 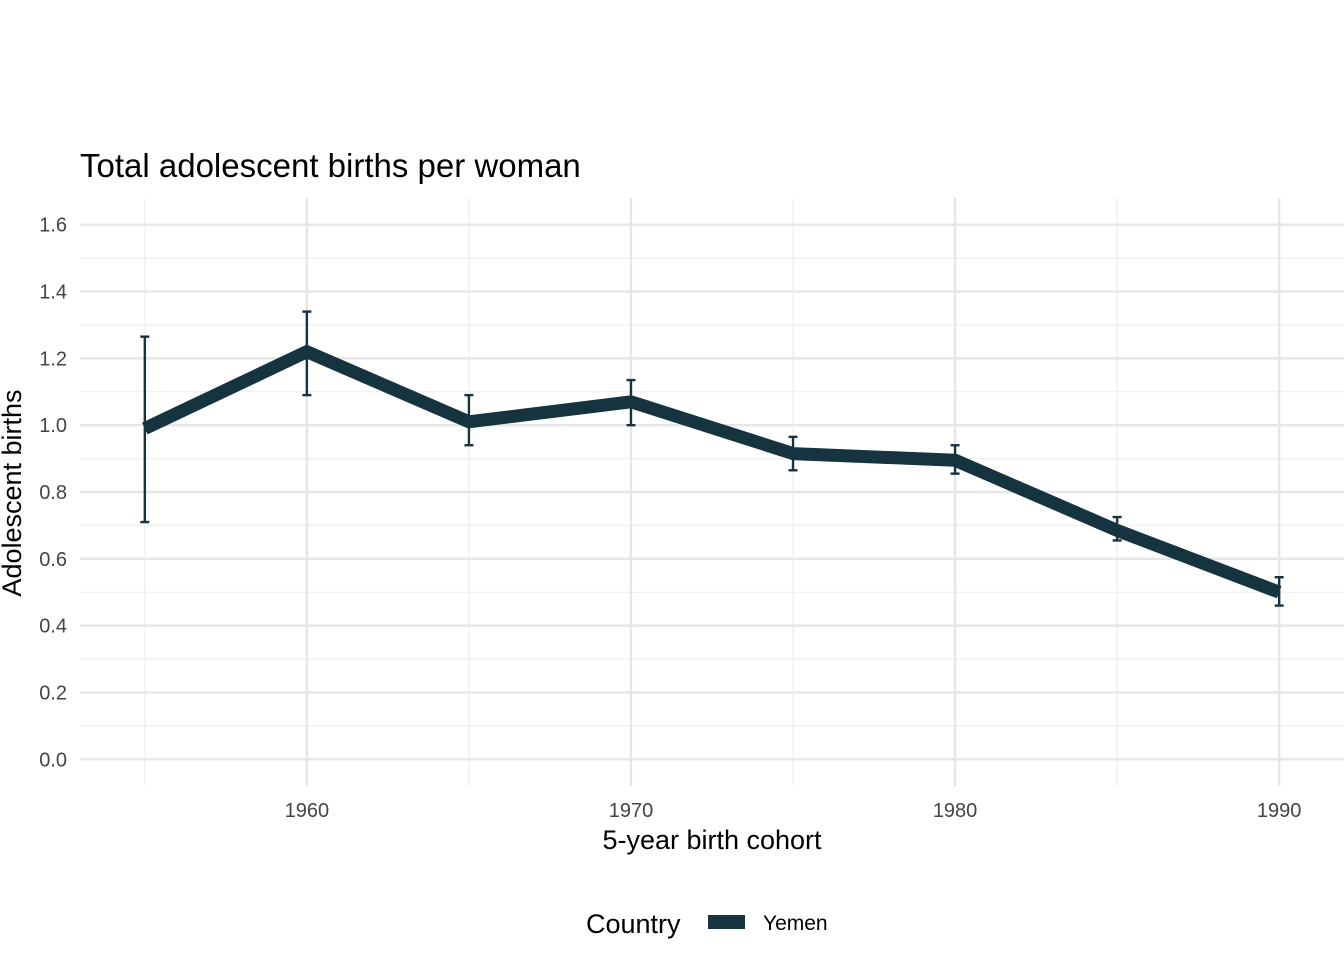 I want to click on x-tick-label: 1960, so click(x=307, y=811).